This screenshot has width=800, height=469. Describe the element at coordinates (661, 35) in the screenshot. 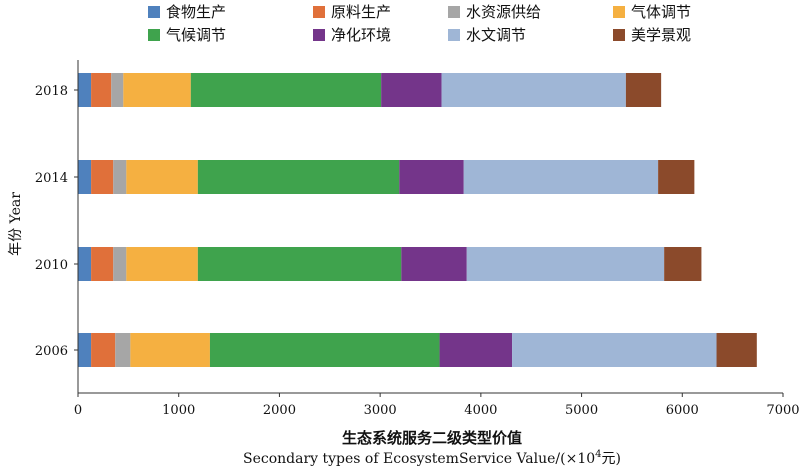

I see `legend-label-8: 美学景观` at that location.